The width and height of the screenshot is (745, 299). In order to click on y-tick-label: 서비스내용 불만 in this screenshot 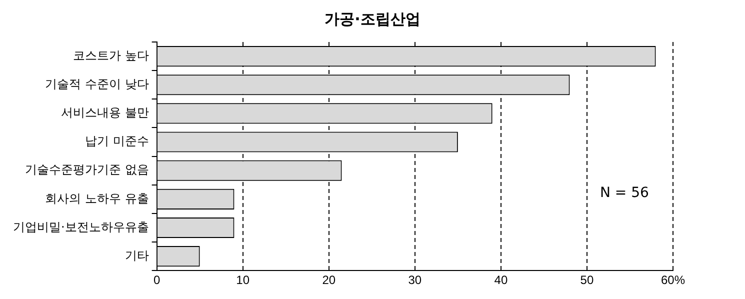, I will do `click(104, 113)`.